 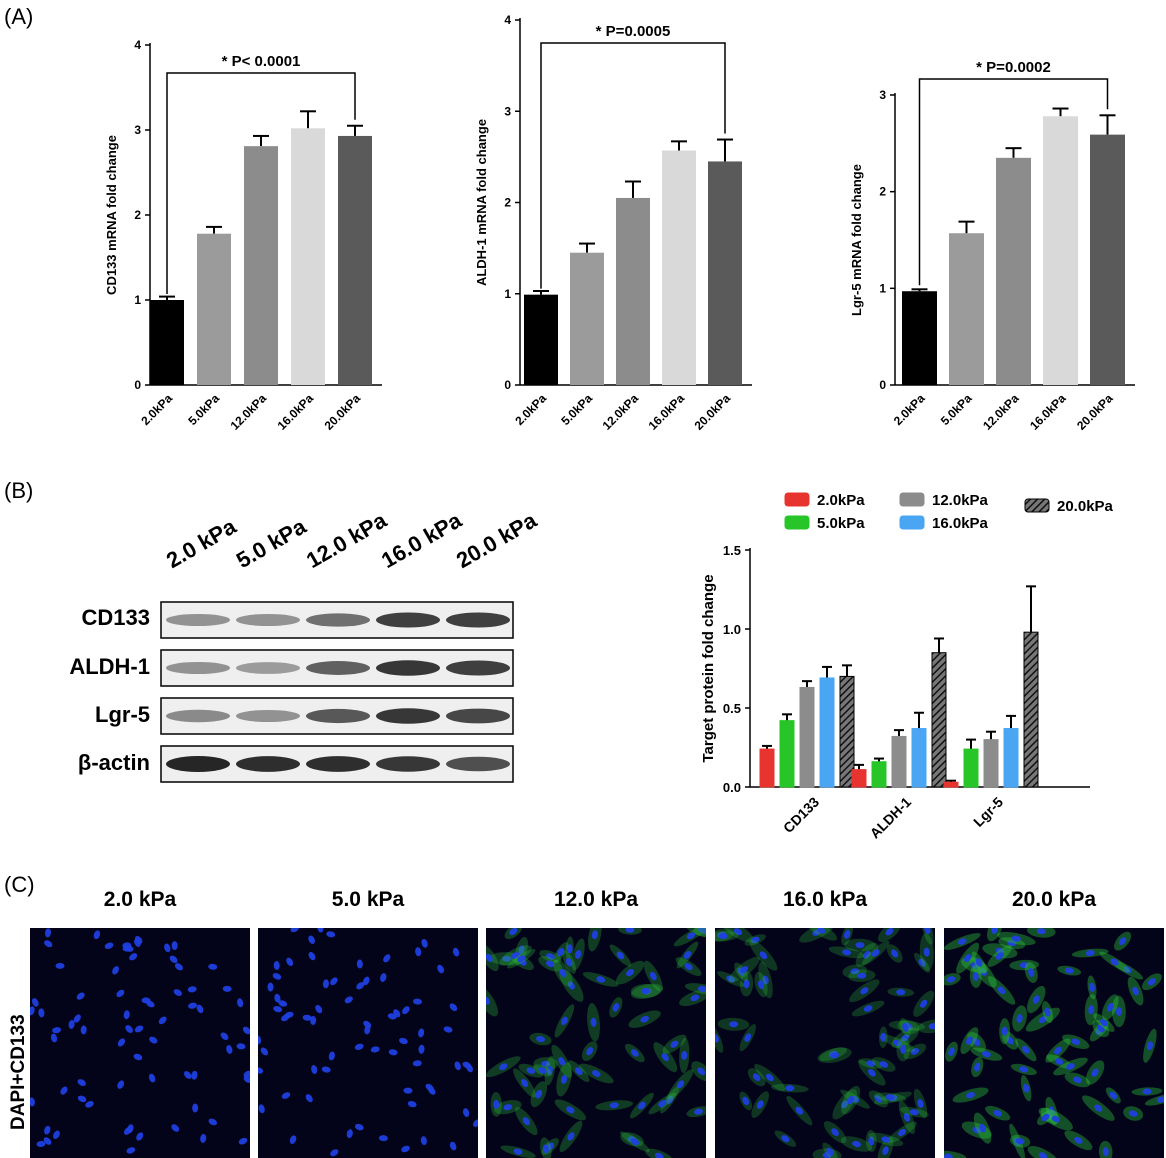 I want to click on blot-lane-label: 2.0 kPa, so click(x=201, y=543).